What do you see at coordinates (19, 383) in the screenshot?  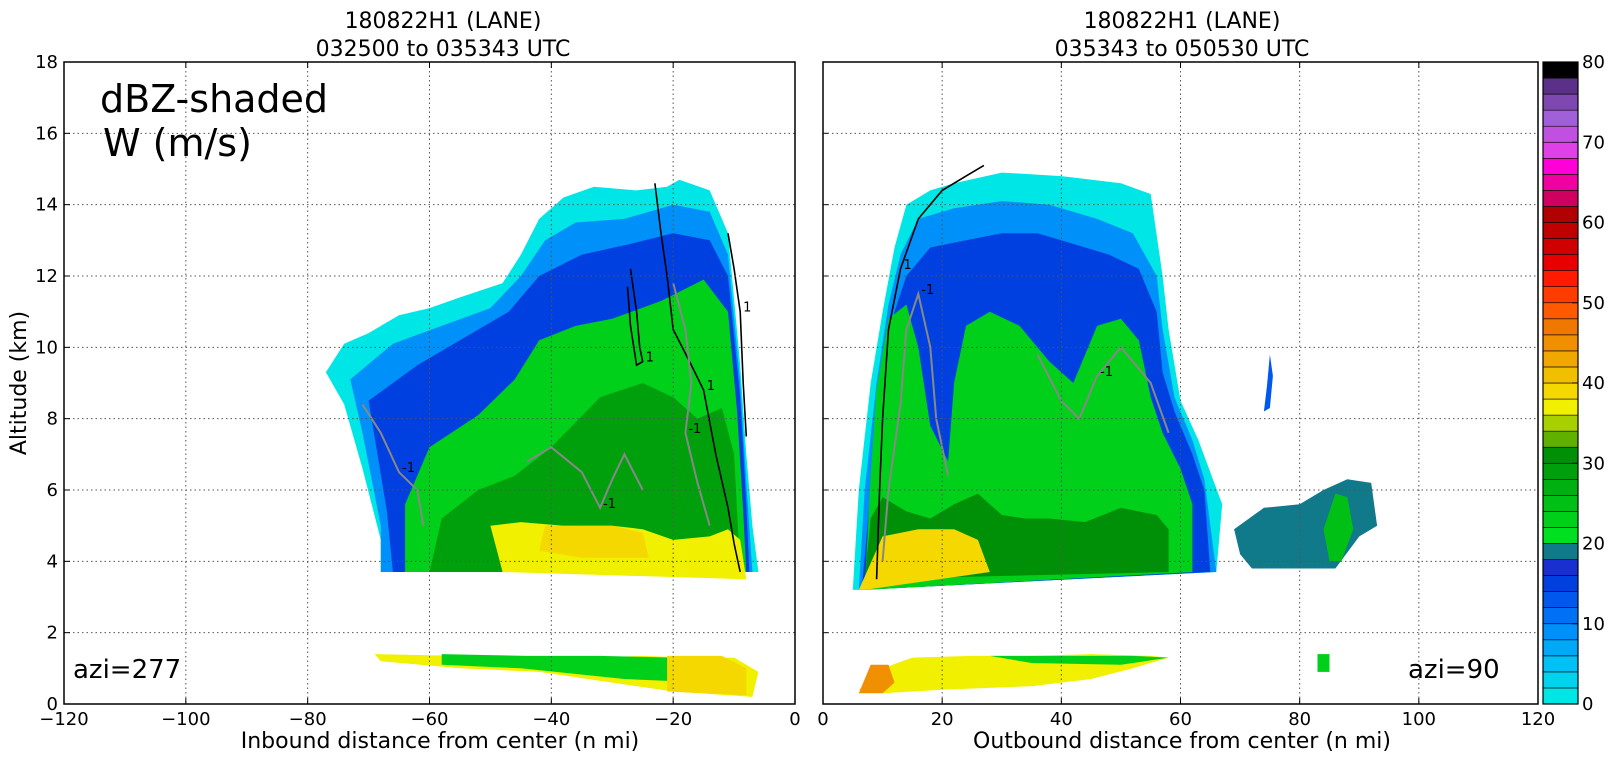 I see `y-axis-label: Altitude (km)` at bounding box center [19, 383].